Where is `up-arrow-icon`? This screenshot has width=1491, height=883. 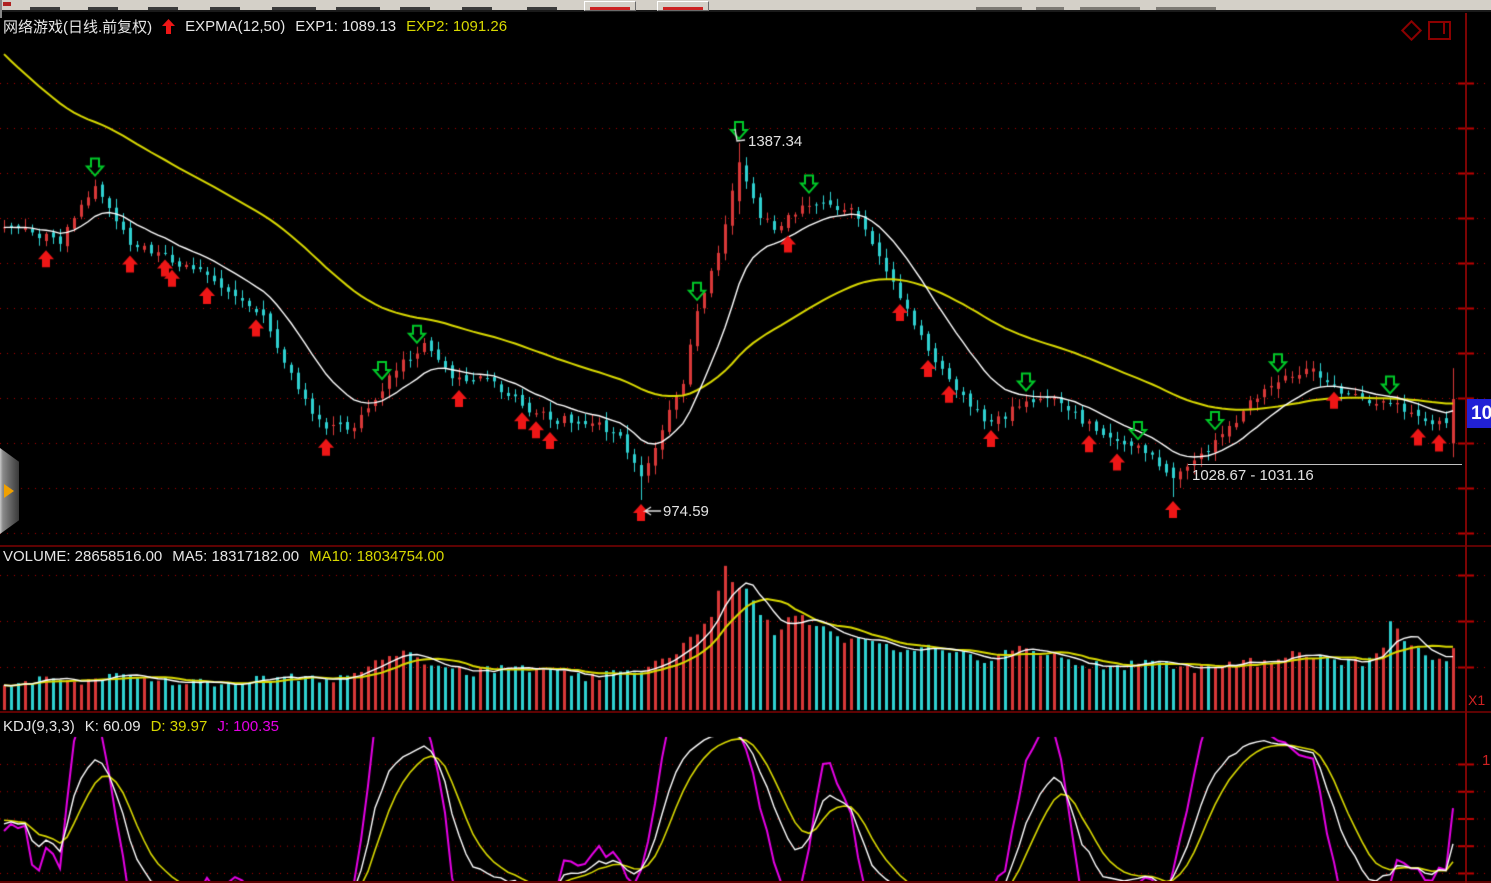
up-arrow-icon is located at coordinates (169, 26).